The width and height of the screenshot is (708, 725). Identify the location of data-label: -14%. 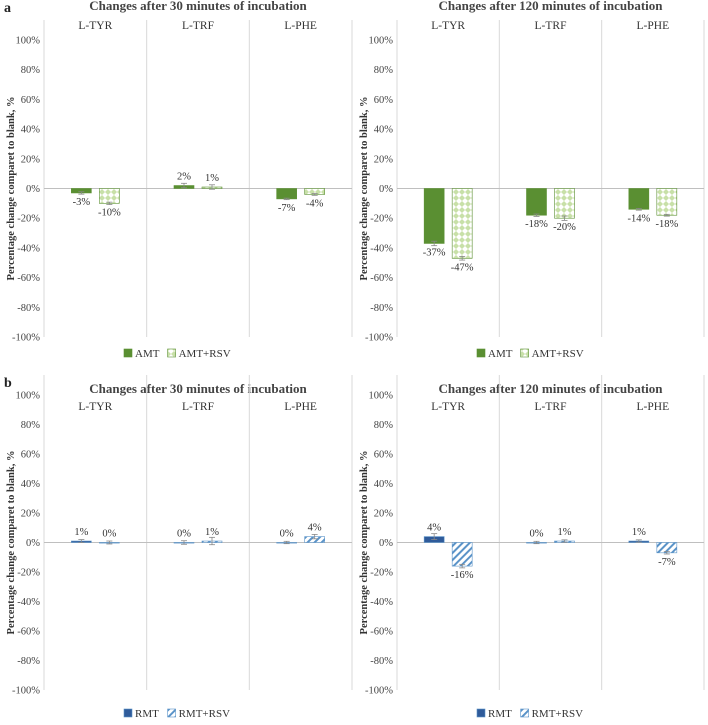
(638, 218).